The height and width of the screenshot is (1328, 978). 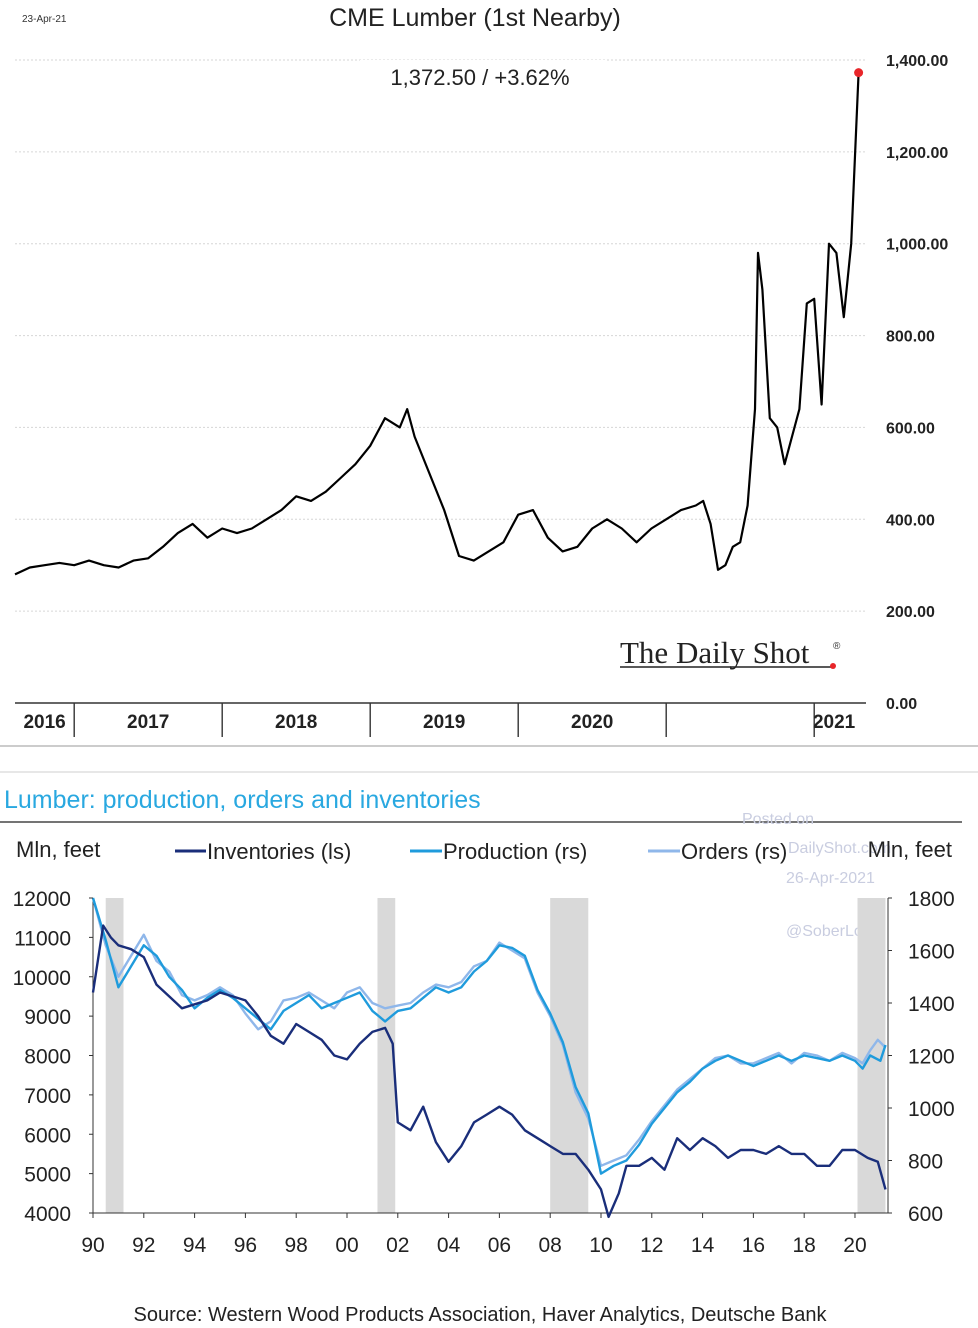 What do you see at coordinates (245, 1245) in the screenshot?
I see `x-tick-label: 96` at bounding box center [245, 1245].